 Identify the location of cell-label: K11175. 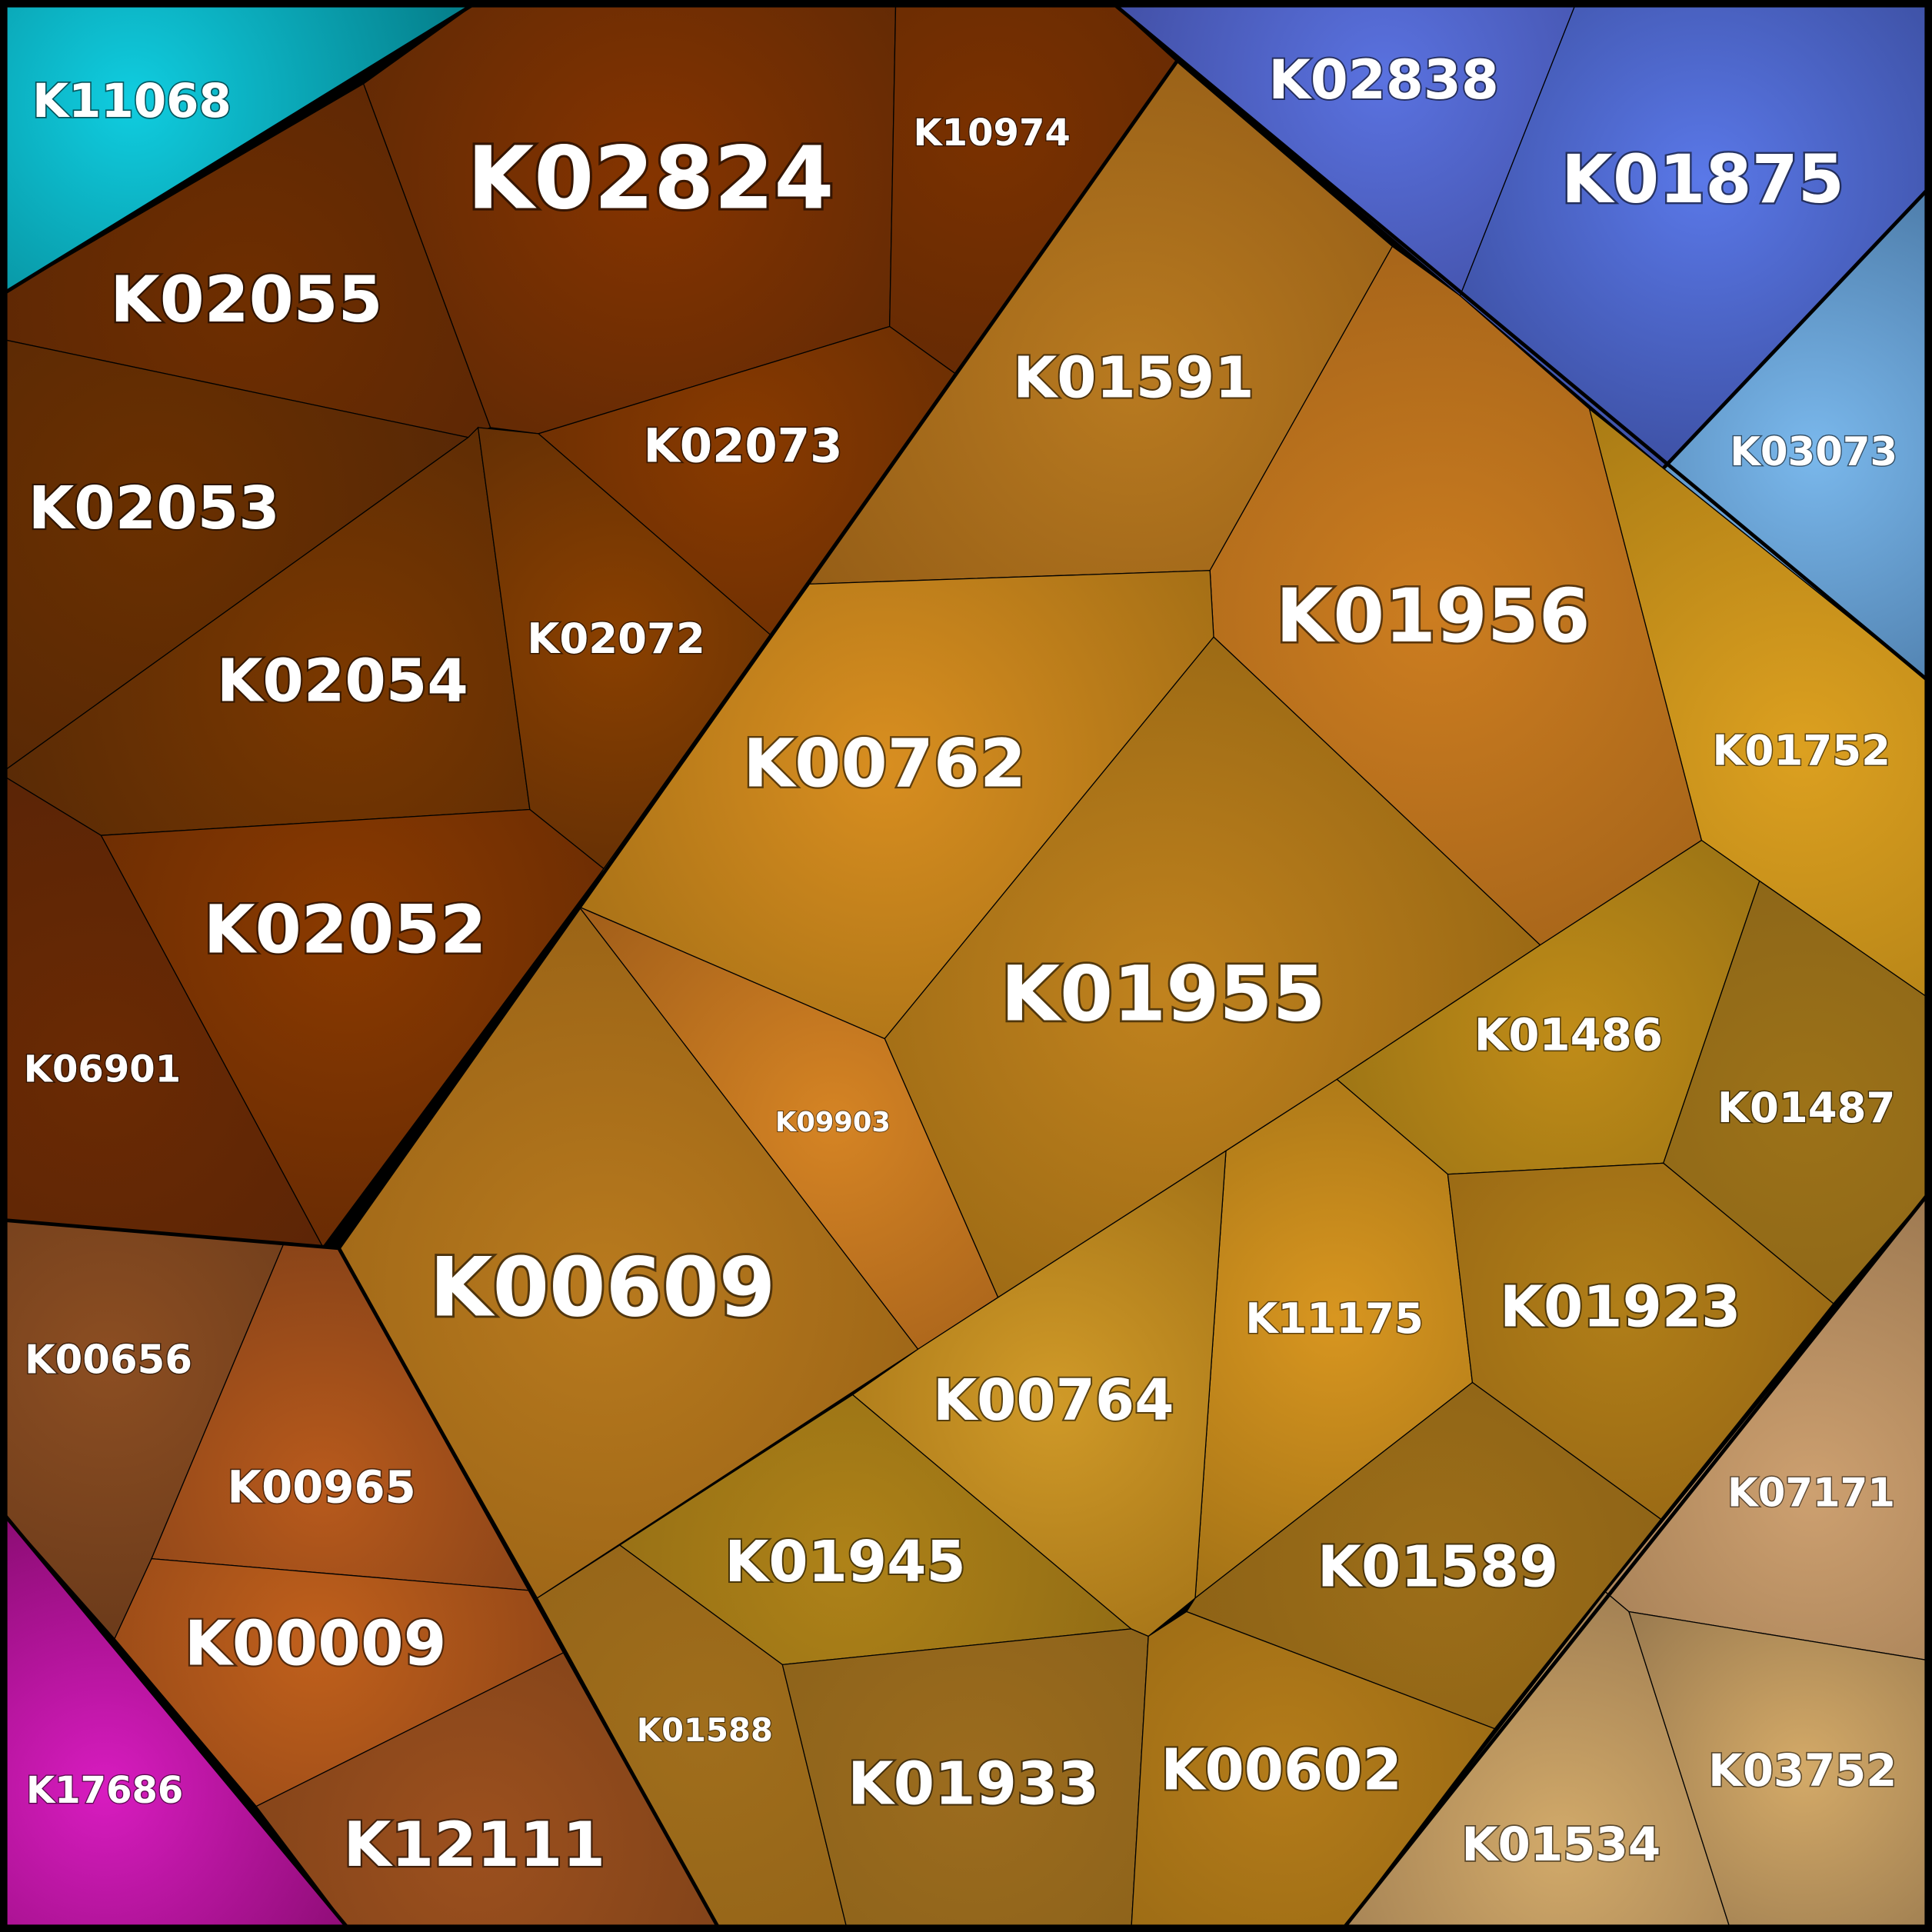
(1334, 1318).